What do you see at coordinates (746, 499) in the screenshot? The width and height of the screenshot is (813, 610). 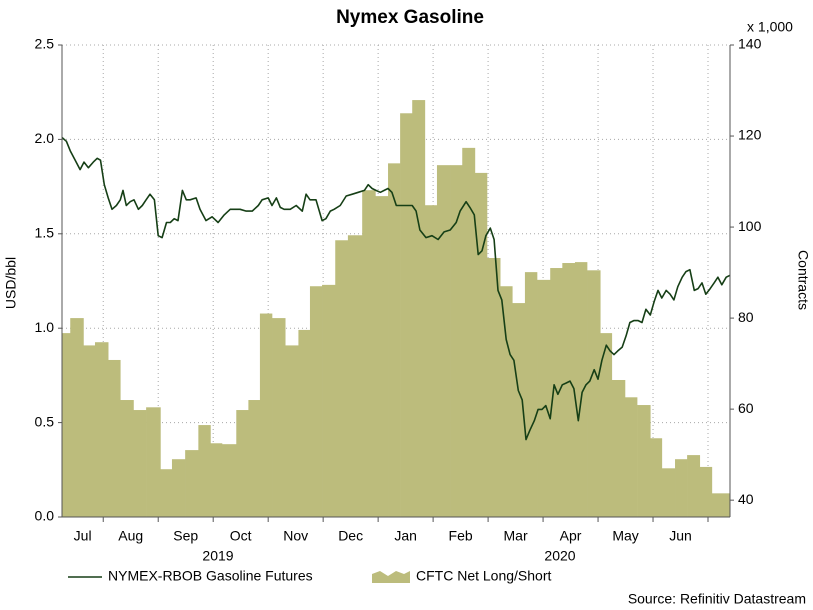 I see `y2-tick-label: 40` at bounding box center [746, 499].